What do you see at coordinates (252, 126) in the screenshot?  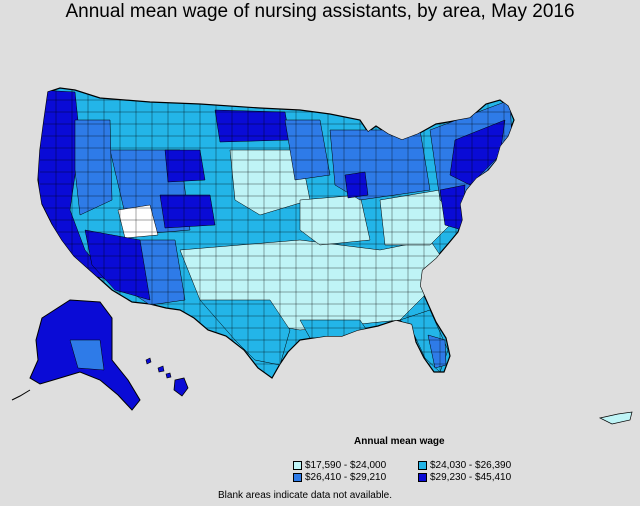 I see `region-north-dakota` at bounding box center [252, 126].